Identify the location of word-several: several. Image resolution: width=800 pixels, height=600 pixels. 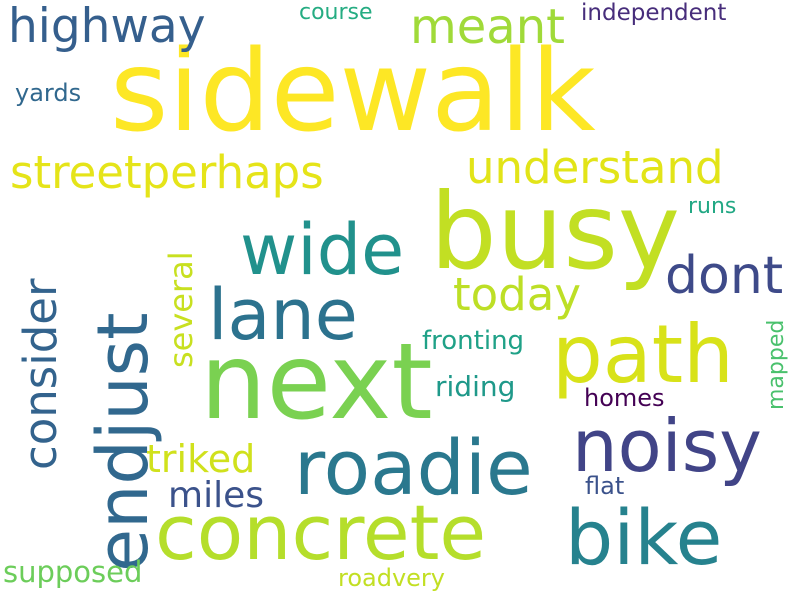
(181, 309).